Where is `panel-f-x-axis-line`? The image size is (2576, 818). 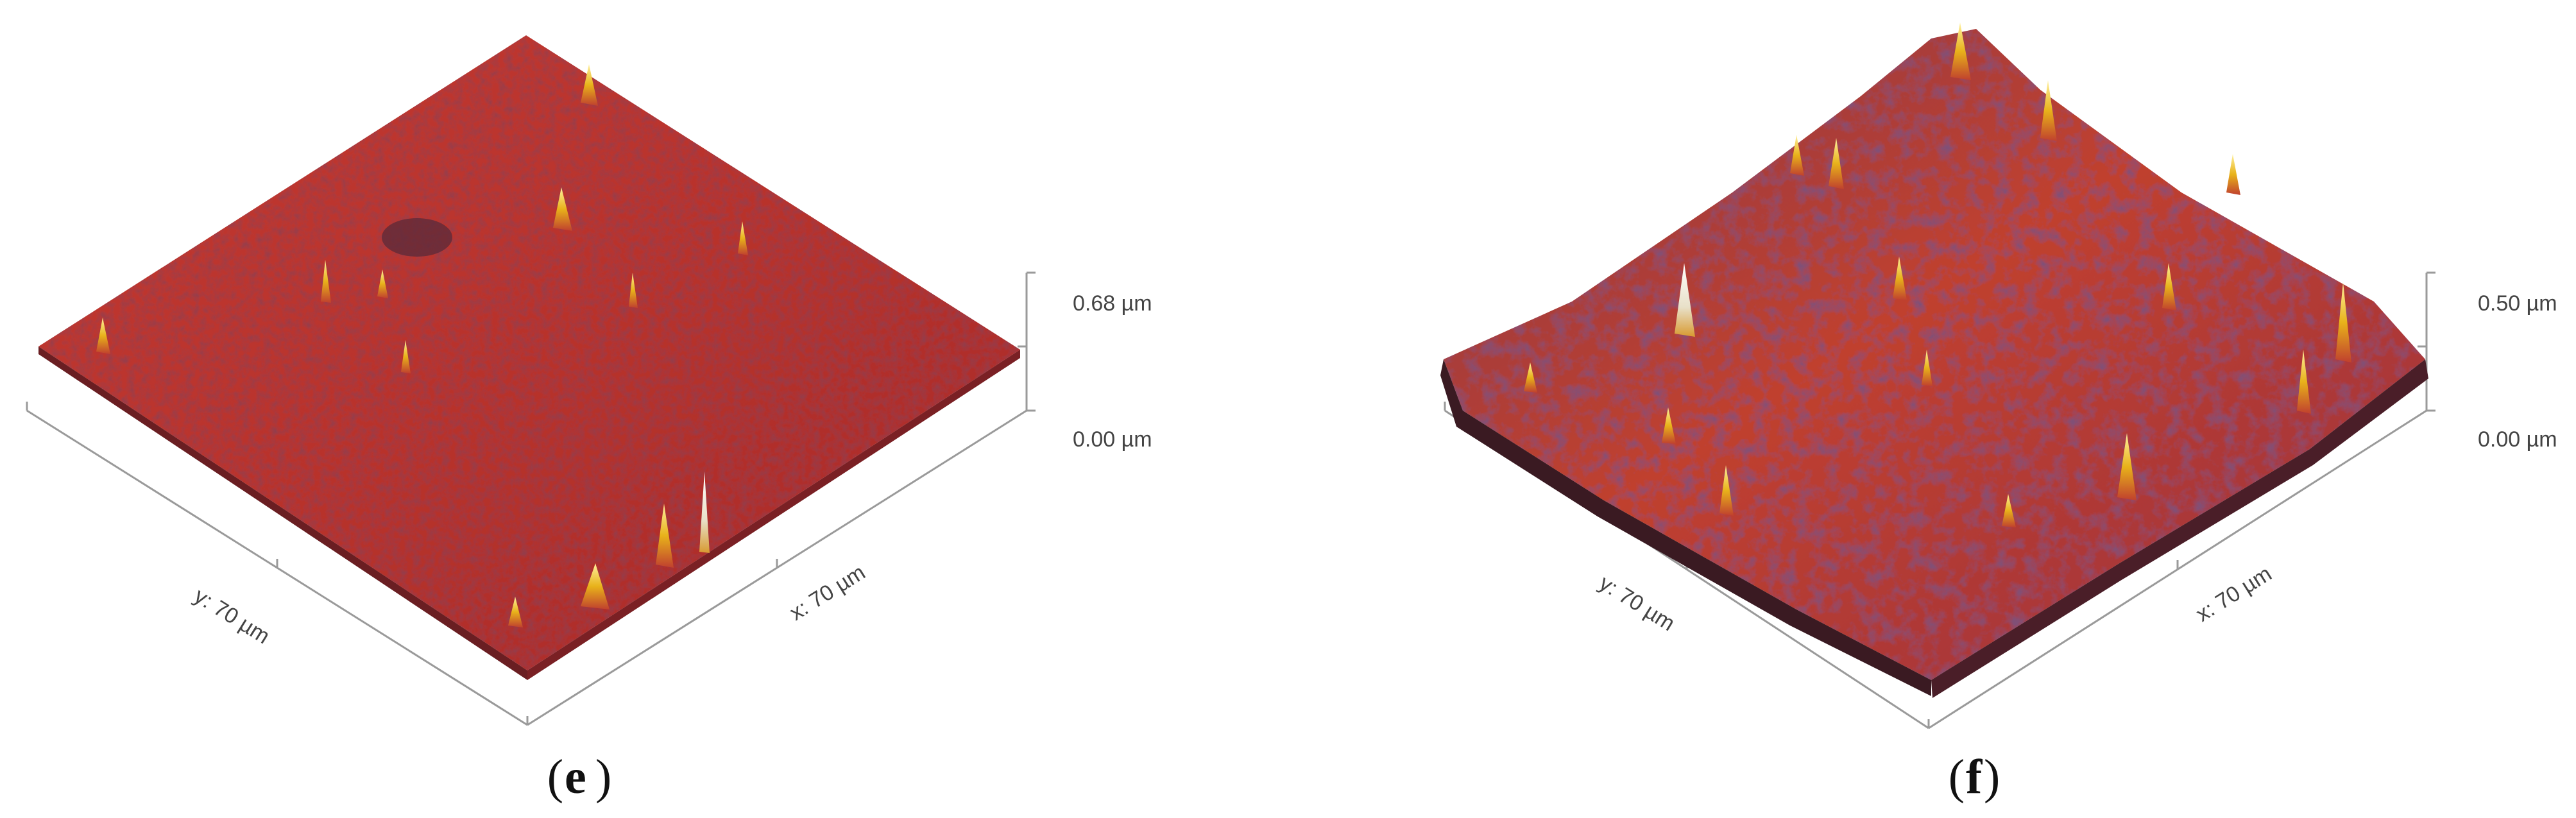
panel-f-x-axis-line is located at coordinates (2177, 569).